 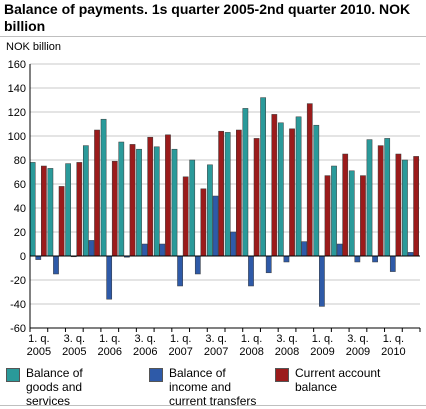 I want to click on y-tick-label: 120, so click(x=17, y=113).